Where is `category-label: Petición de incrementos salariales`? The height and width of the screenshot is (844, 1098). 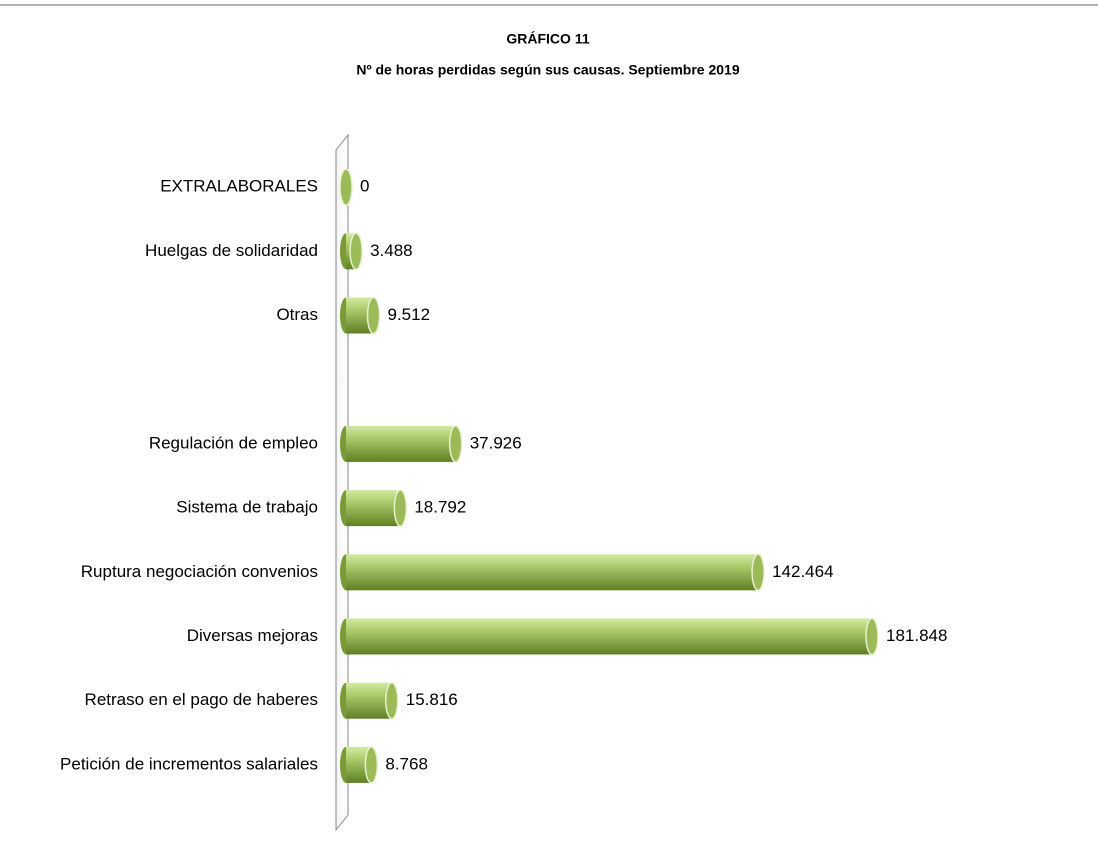
category-label: Petición de incrementos salariales is located at coordinates (189, 763).